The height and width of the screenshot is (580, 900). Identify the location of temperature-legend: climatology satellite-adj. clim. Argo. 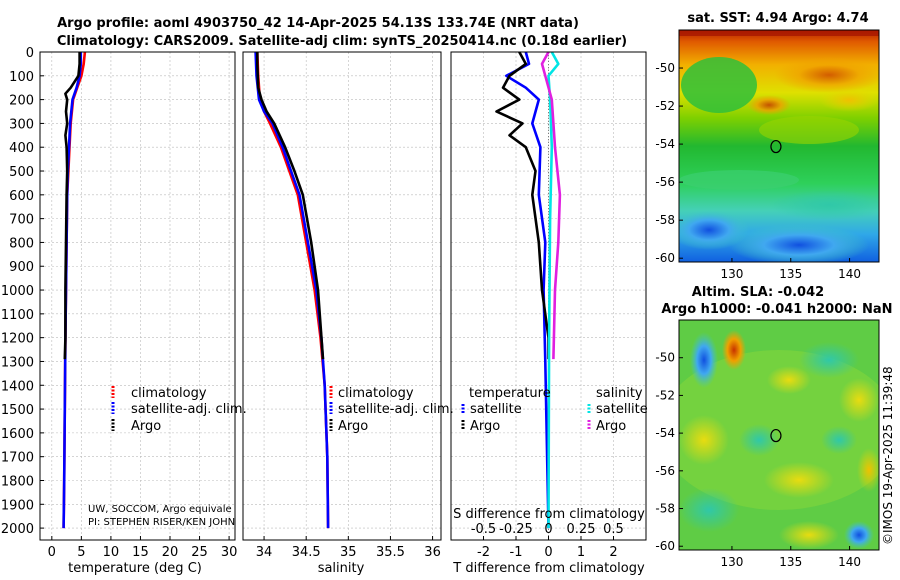
(179, 410).